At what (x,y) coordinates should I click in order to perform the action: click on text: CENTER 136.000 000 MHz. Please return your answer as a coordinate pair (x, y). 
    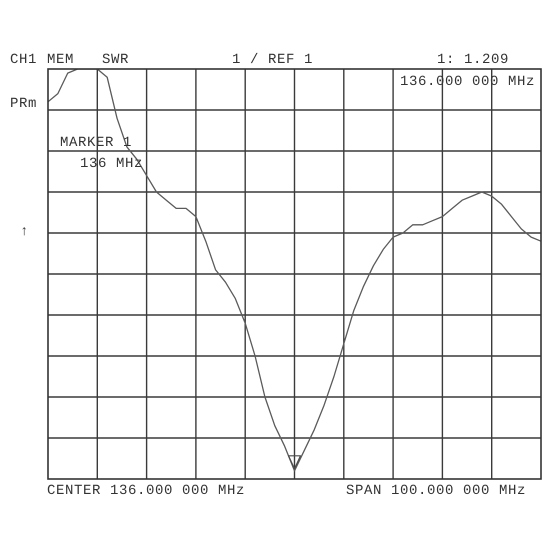
    Looking at the image, I should click on (146, 491).